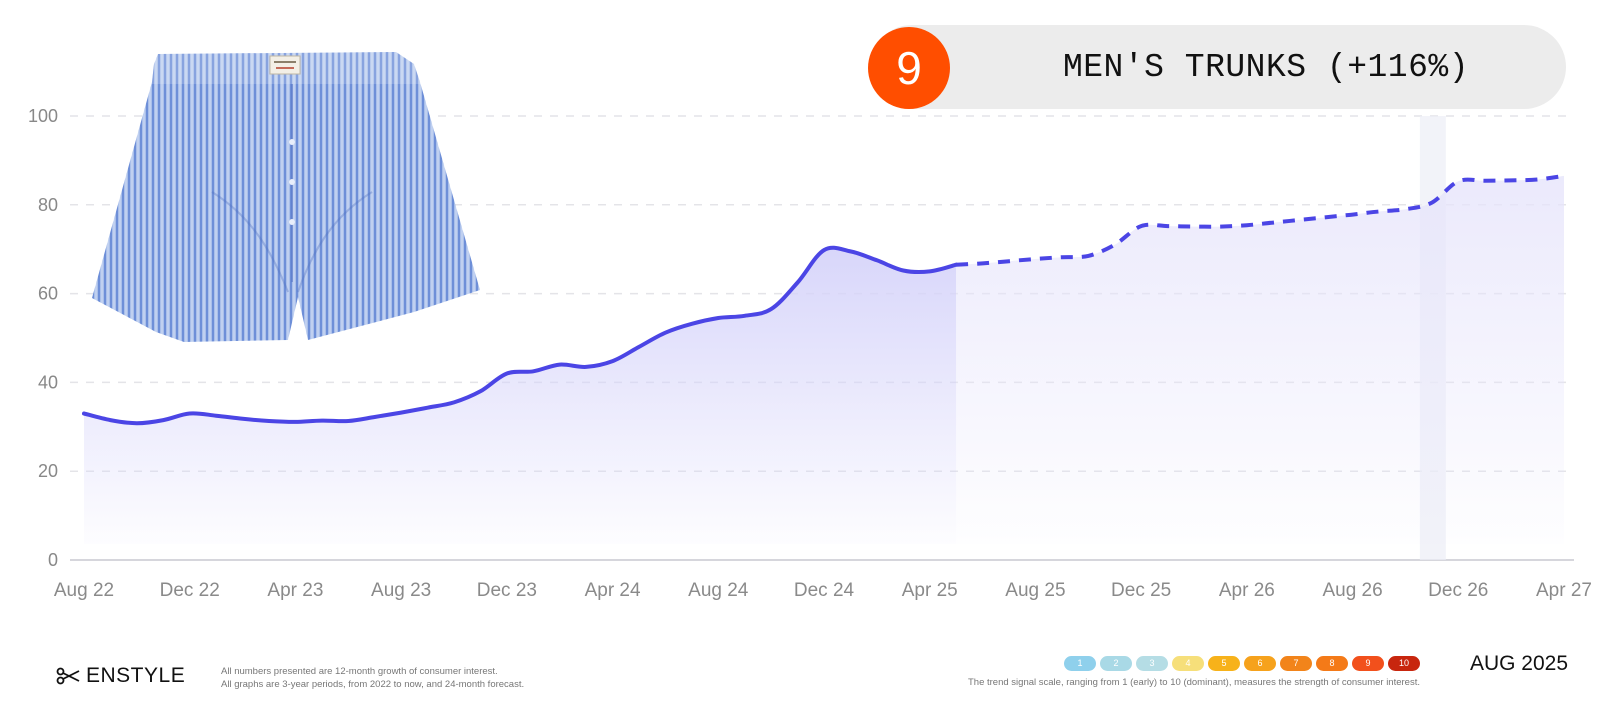 The image size is (1600, 726). I want to click on scale-level-2: 2, so click(1116, 663).